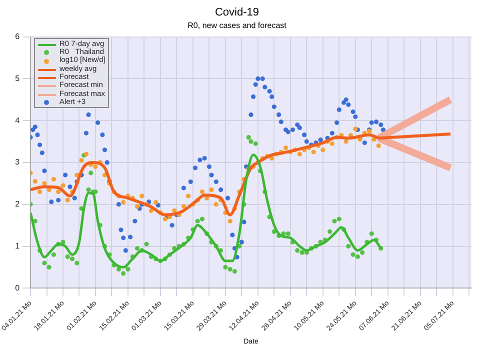  What do you see at coordinates (17, 162) in the screenshot?
I see `y-tick-label: 3` at bounding box center [17, 162].